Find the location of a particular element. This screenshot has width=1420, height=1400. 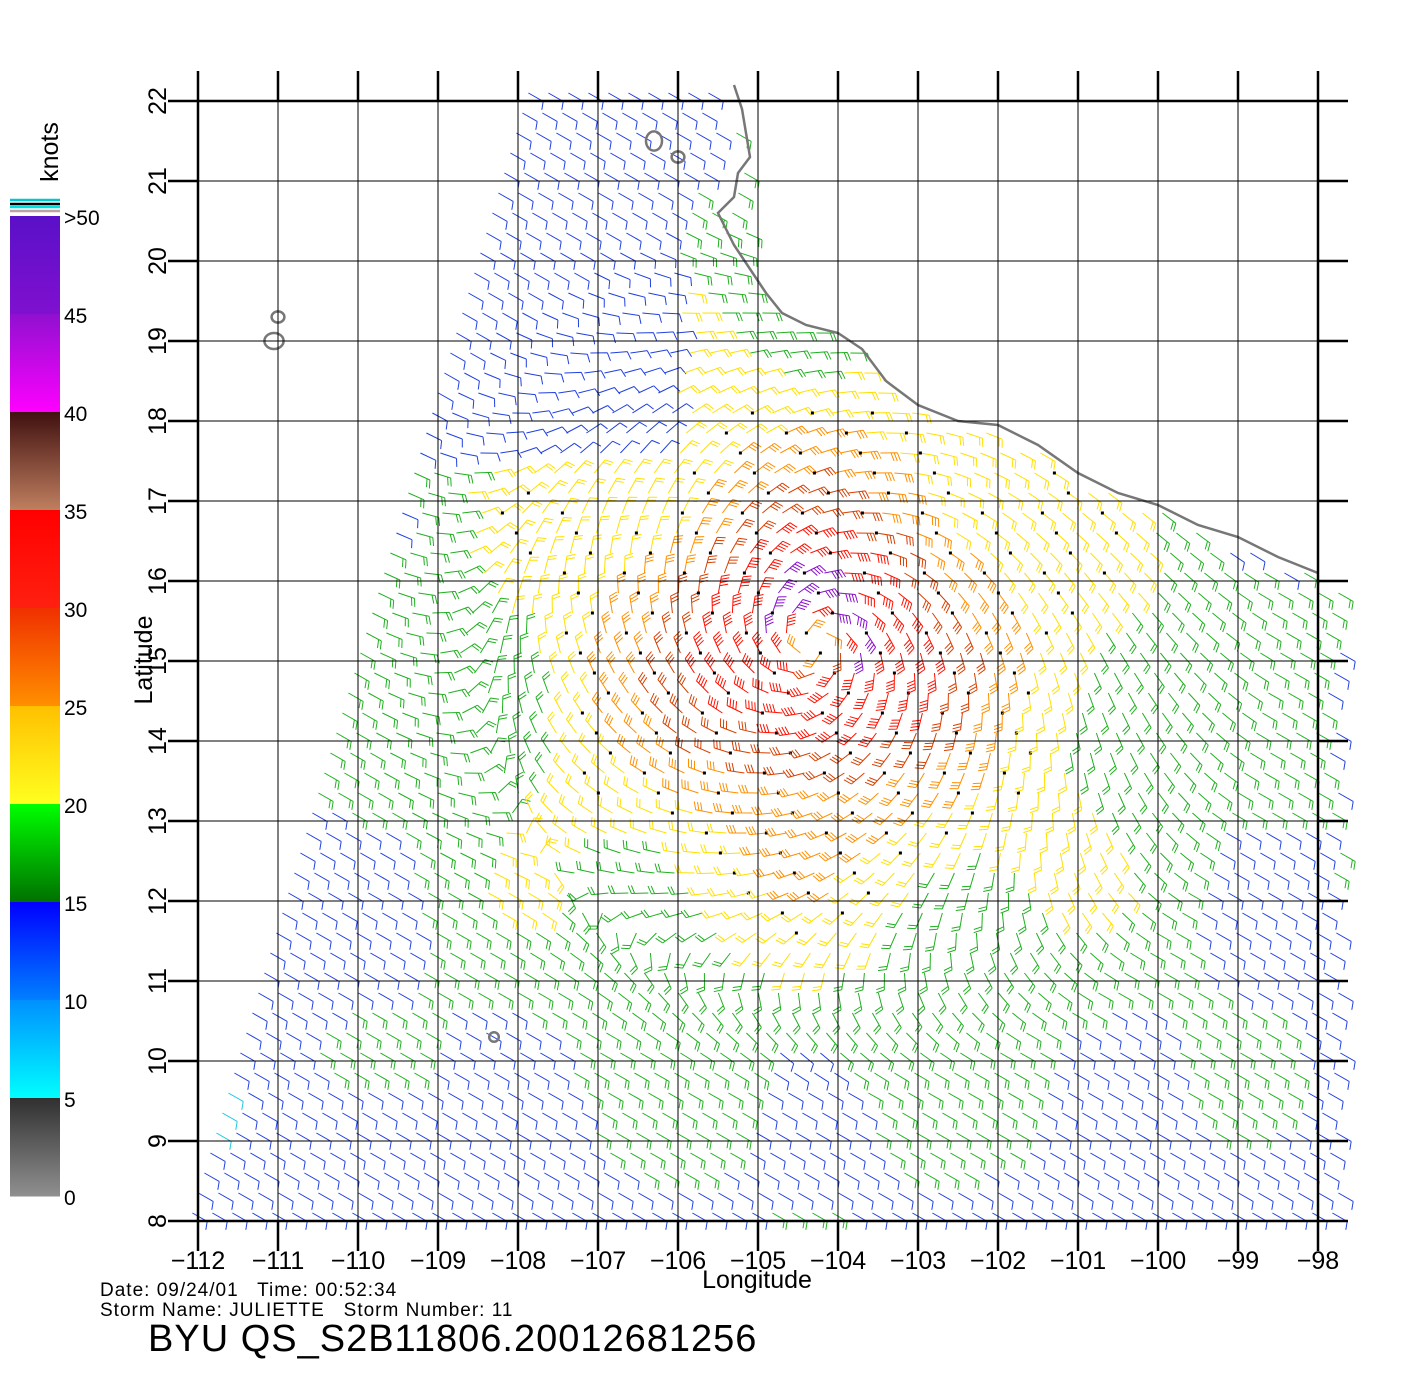

legend-label: 45 is located at coordinates (75, 316).